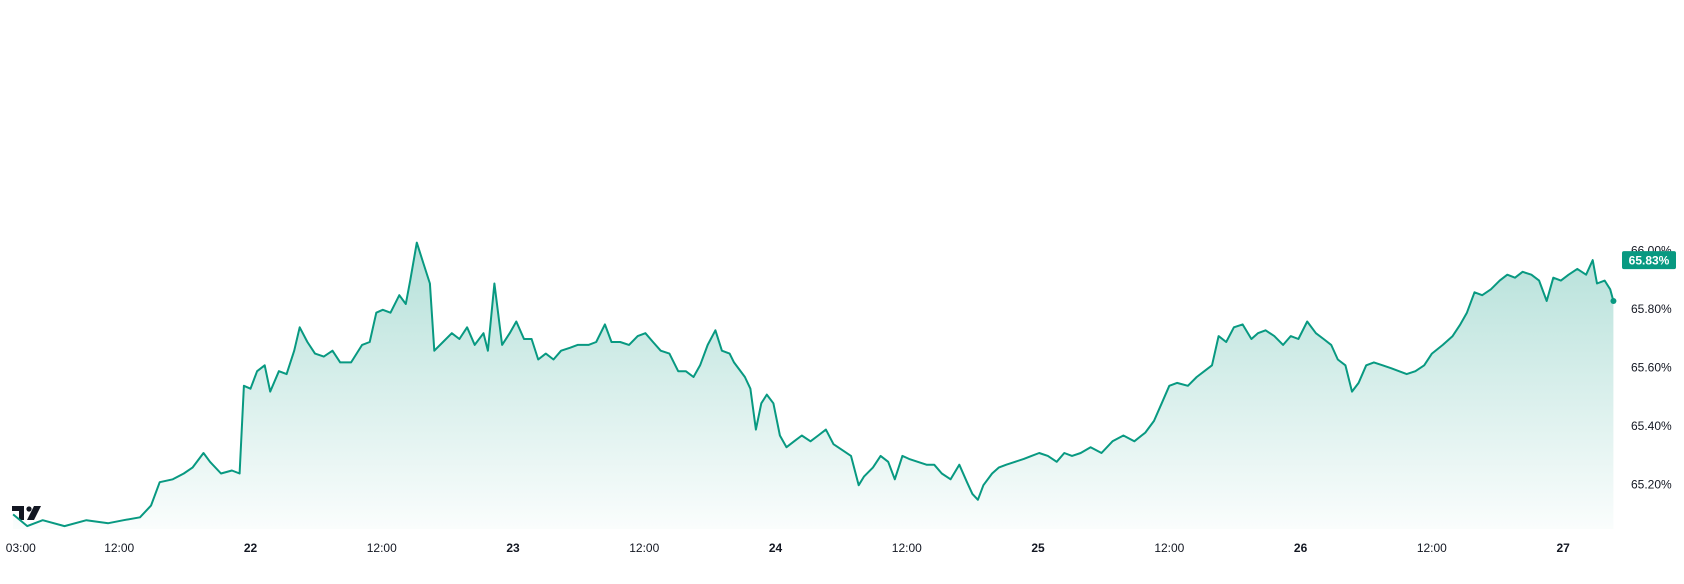  I want to click on y-tick-label: 65.40%, so click(1651, 426).